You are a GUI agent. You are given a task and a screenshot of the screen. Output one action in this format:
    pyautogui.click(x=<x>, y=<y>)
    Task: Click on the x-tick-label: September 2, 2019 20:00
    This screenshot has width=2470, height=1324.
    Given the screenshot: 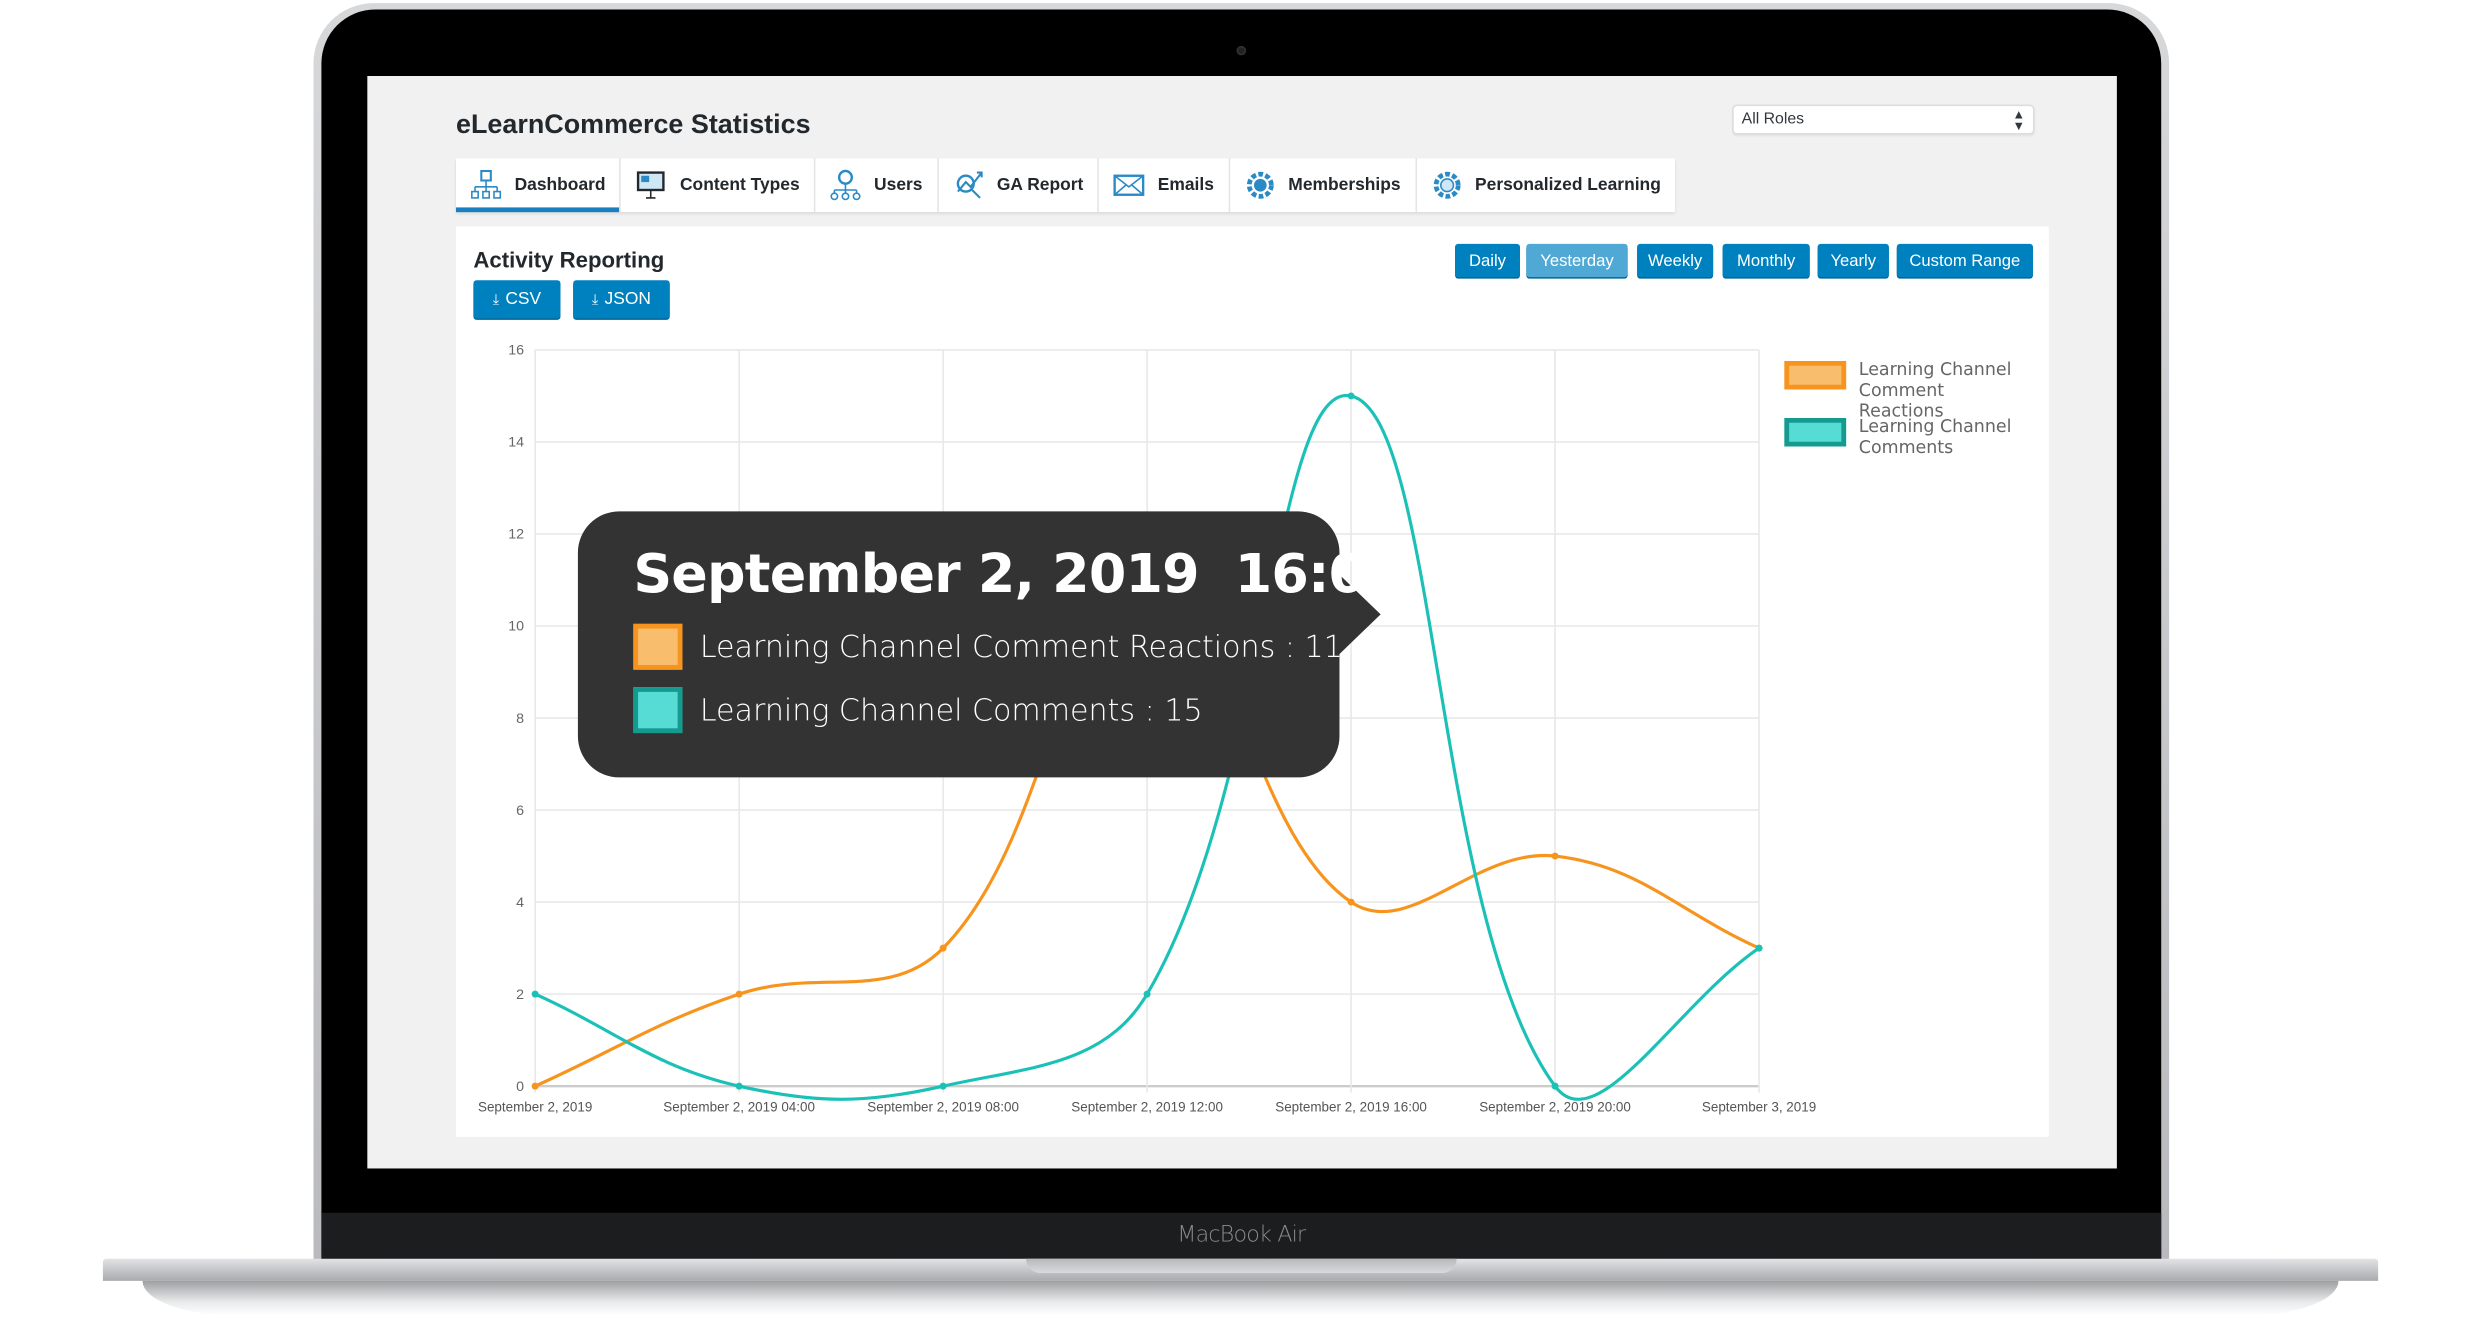 What is the action you would take?
    pyautogui.click(x=1555, y=1106)
    